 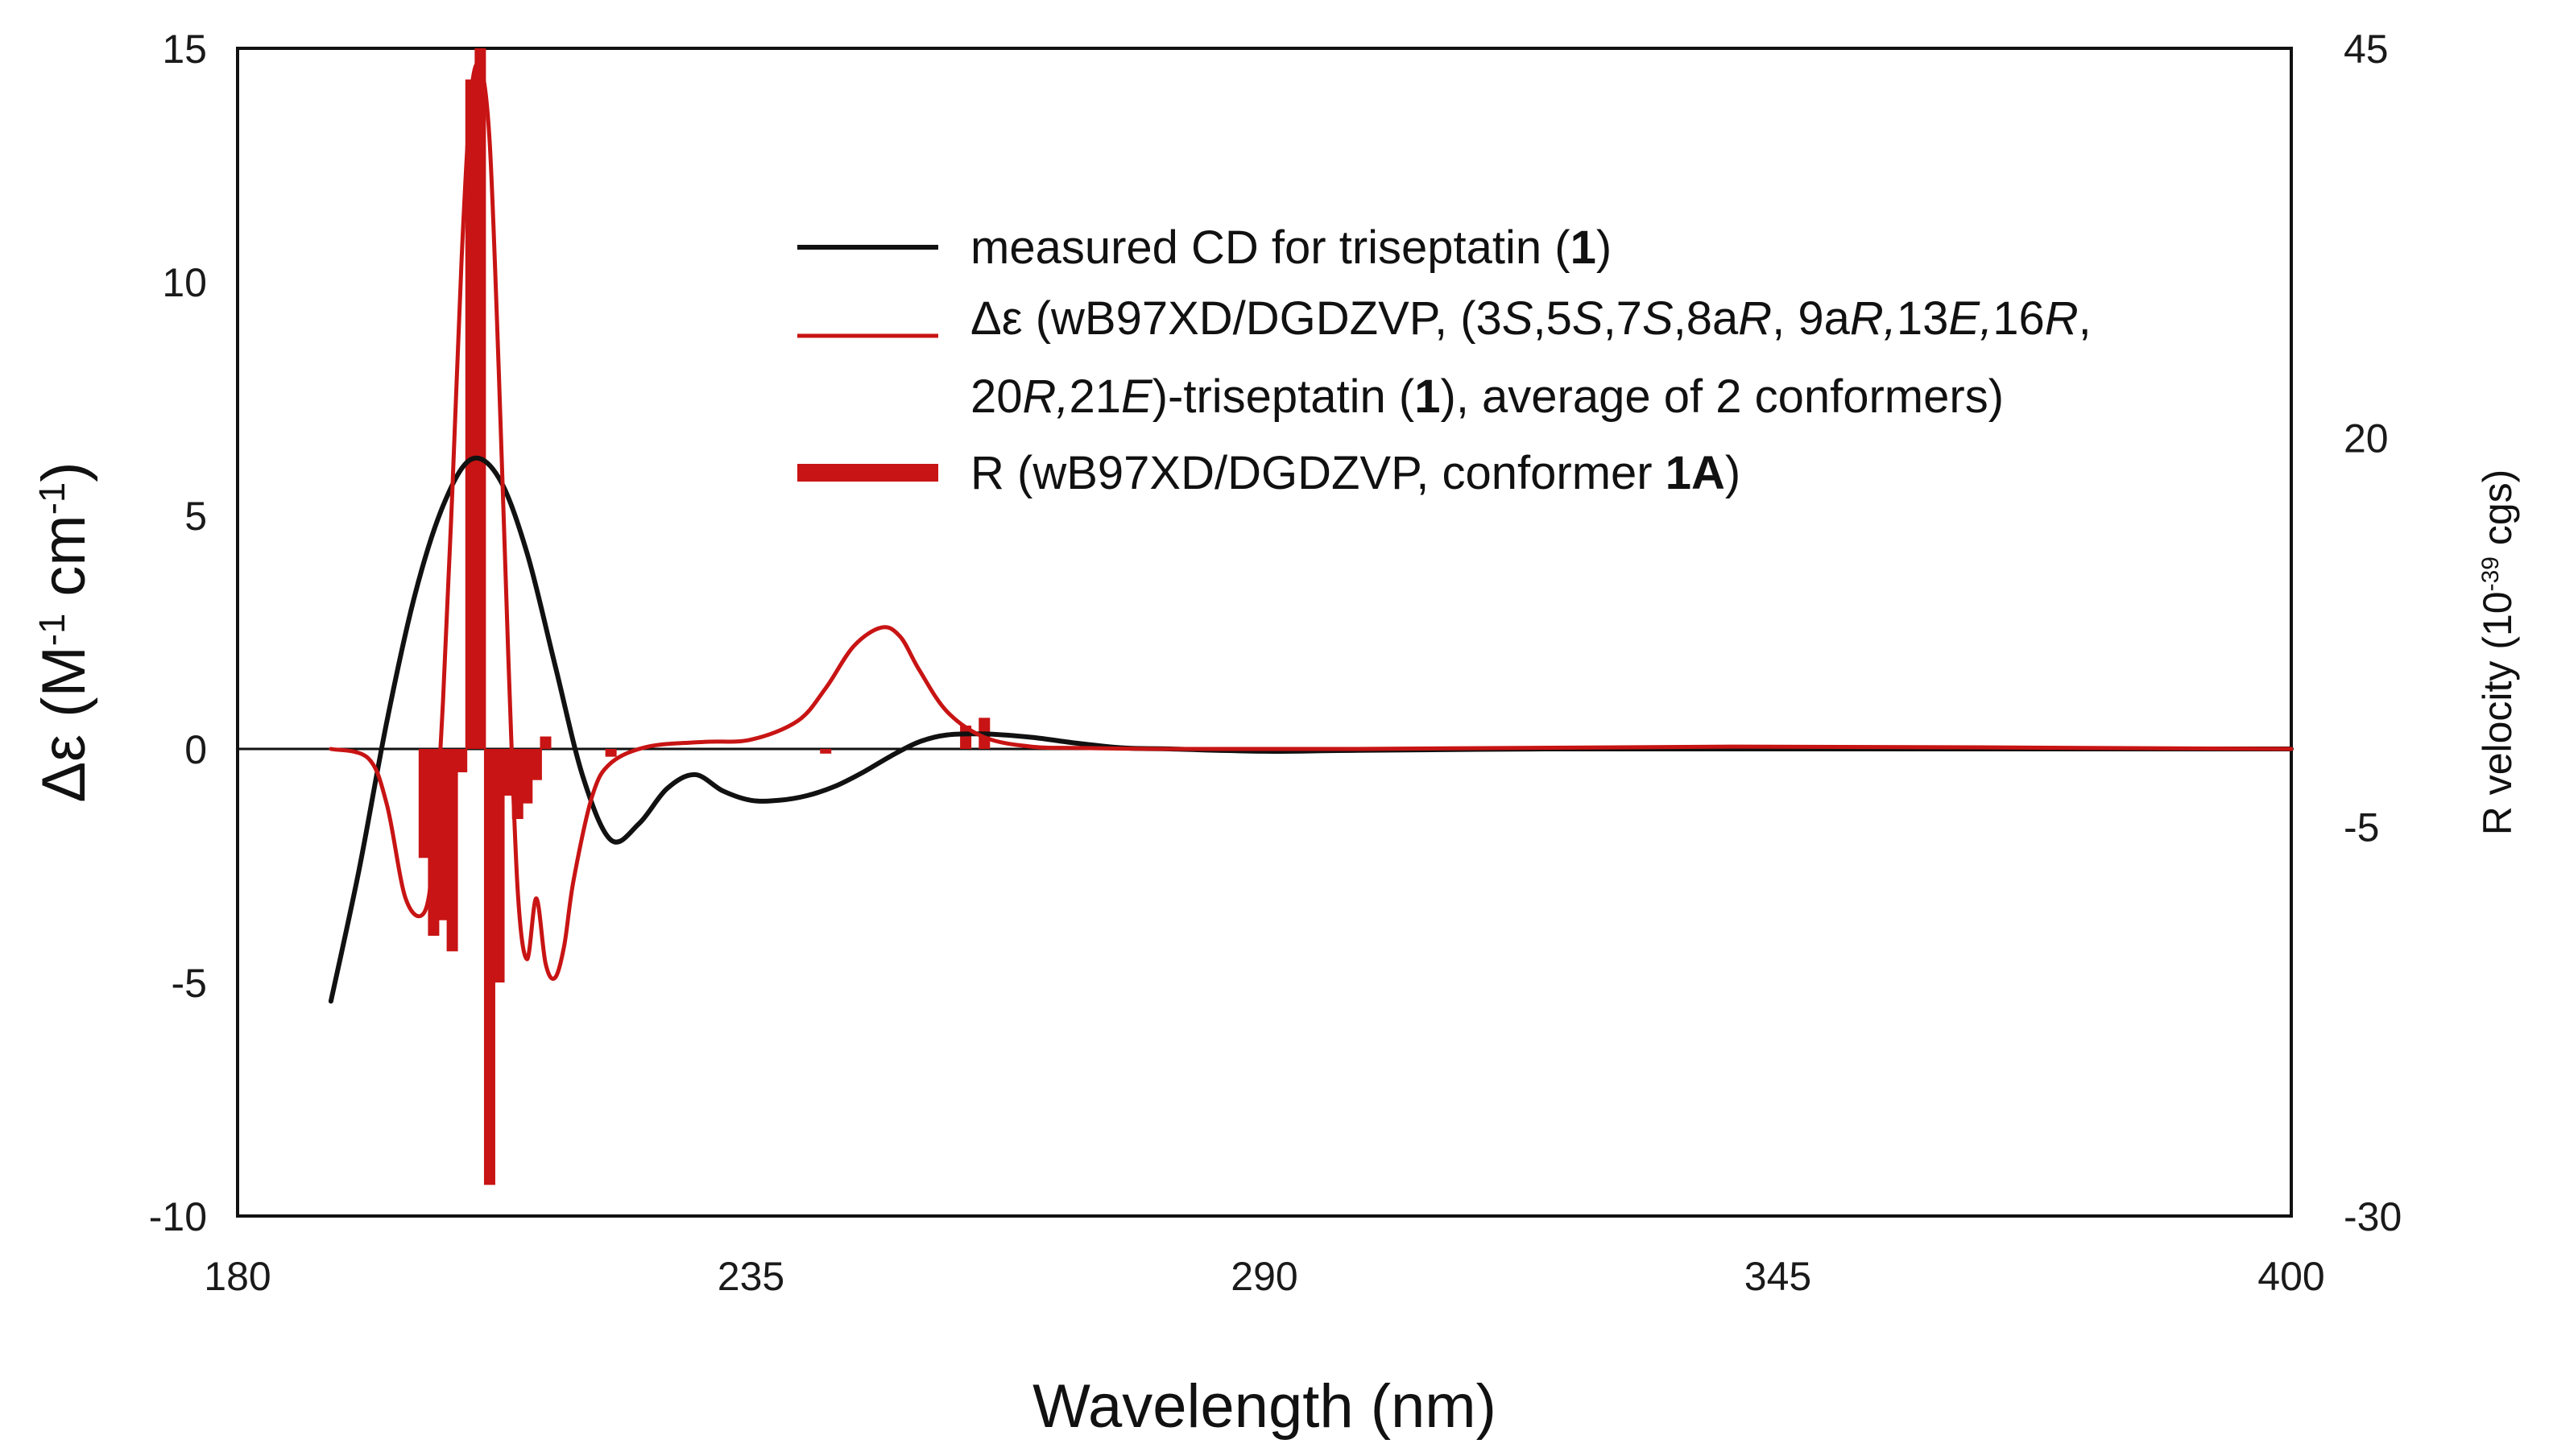 I want to click on axis-title-part: cgs), so click(x=2497, y=512).